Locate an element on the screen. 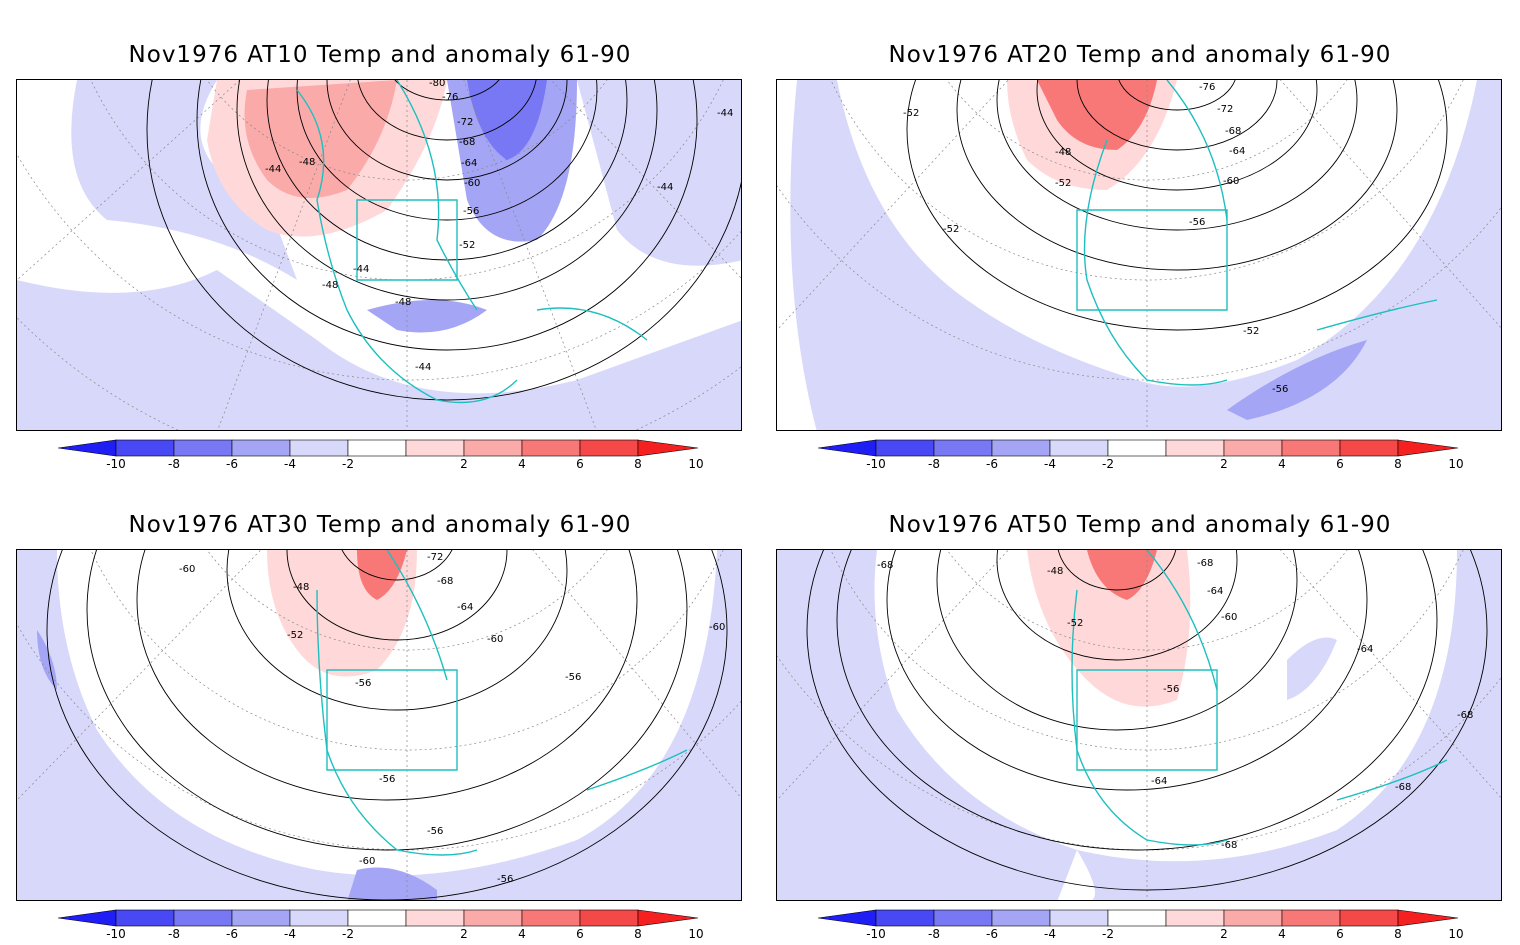 The image size is (1520, 945). contour-label: -76 is located at coordinates (450, 97).